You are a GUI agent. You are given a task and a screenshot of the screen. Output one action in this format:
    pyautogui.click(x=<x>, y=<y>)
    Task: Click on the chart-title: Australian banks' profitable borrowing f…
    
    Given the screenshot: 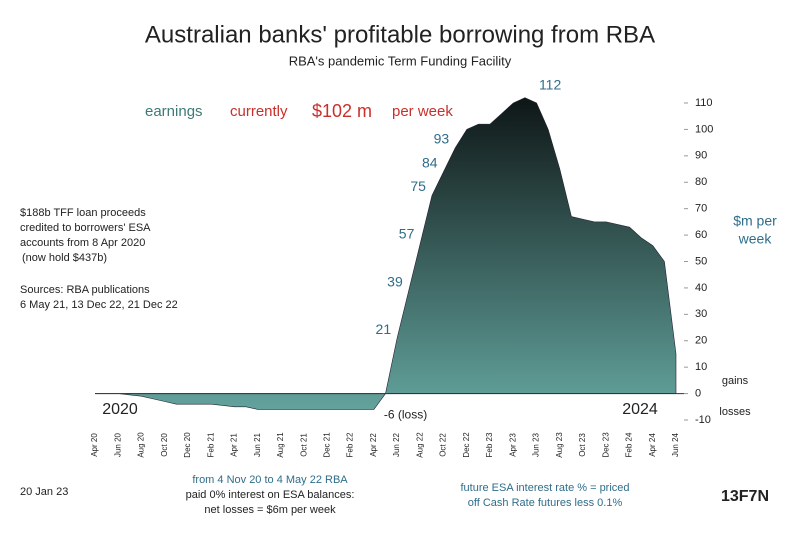 What is the action you would take?
    pyautogui.click(x=400, y=34)
    